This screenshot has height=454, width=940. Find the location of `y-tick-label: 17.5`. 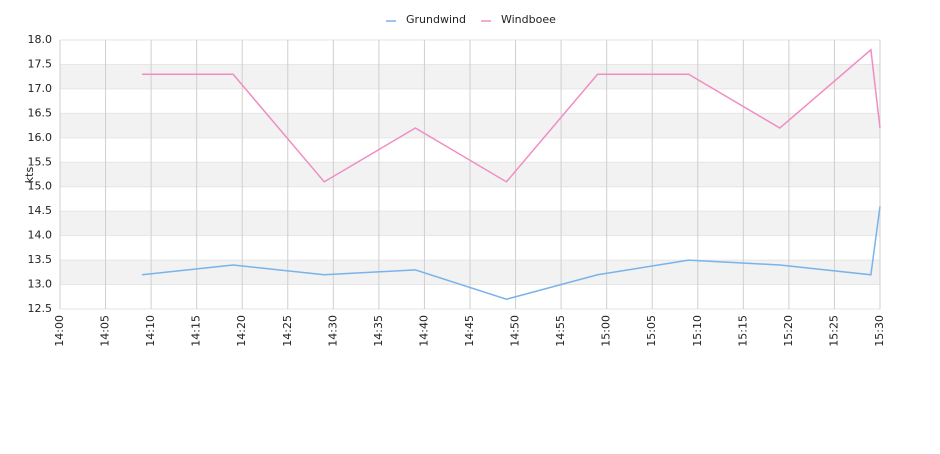

y-tick-label: 17.5 is located at coordinates (40, 63).